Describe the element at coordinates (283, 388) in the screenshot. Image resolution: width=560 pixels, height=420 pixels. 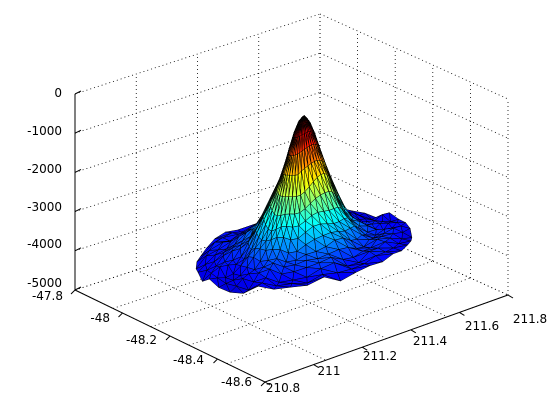
I see `x-tick-label-0: 210.8` at that location.